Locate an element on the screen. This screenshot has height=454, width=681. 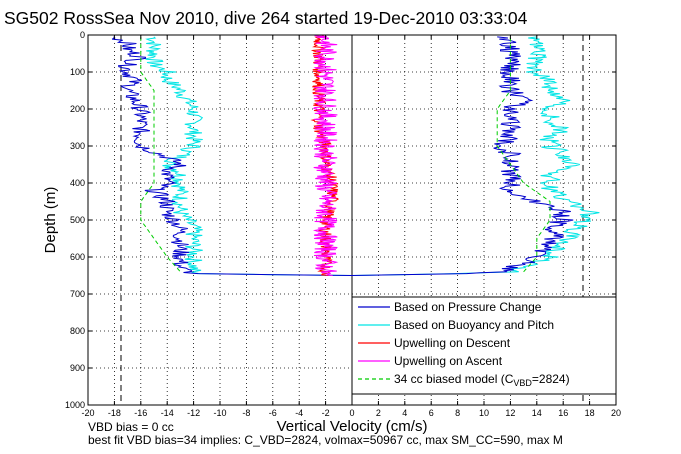
x-tick-label: 2 is located at coordinates (378, 413).